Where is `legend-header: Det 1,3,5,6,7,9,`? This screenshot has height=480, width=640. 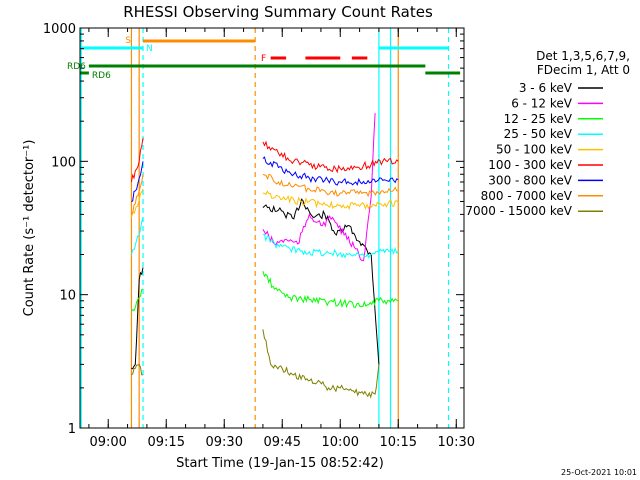 legend-header: Det 1,3,5,6,7,9, is located at coordinates (583, 56).